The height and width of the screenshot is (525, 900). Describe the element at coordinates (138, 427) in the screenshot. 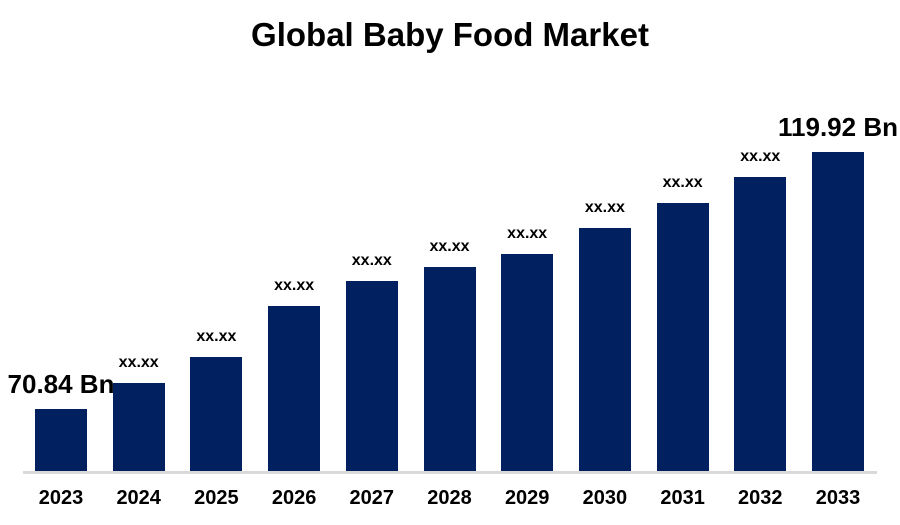

I see `bar-2024` at that location.